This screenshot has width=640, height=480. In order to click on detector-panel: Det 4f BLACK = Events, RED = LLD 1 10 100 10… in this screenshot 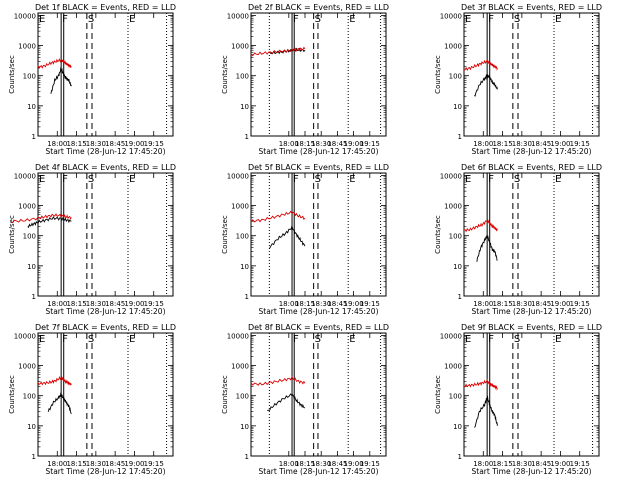, I will do `click(92, 239)`.